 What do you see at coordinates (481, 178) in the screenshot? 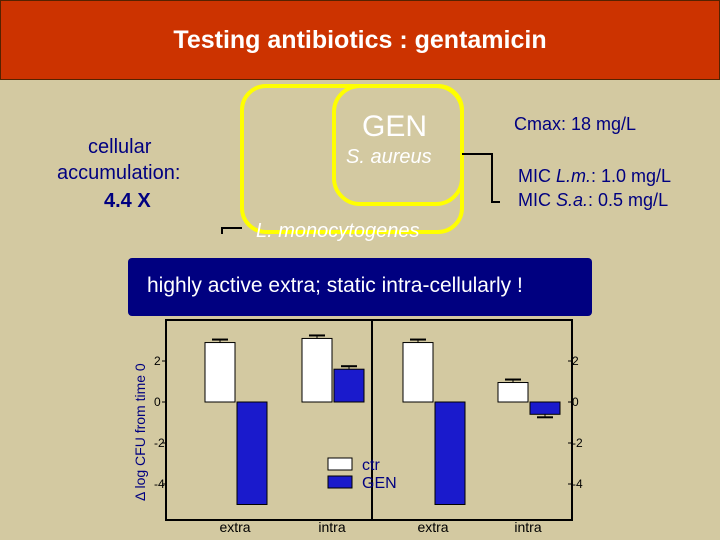
I see `connector-mic` at bounding box center [481, 178].